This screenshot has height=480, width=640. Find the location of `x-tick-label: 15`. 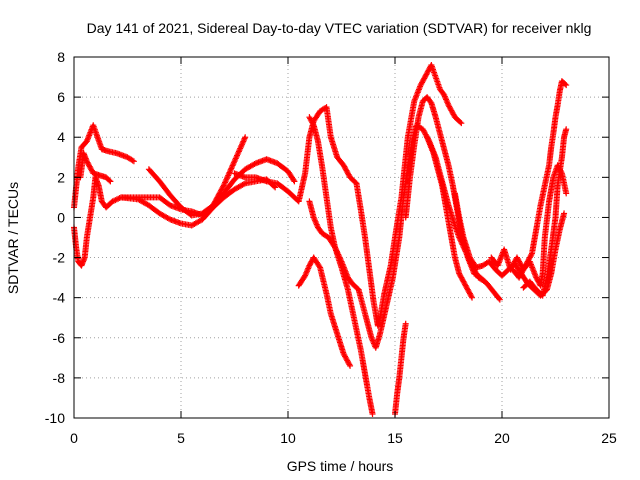

x-tick-label: 15 is located at coordinates (395, 438).